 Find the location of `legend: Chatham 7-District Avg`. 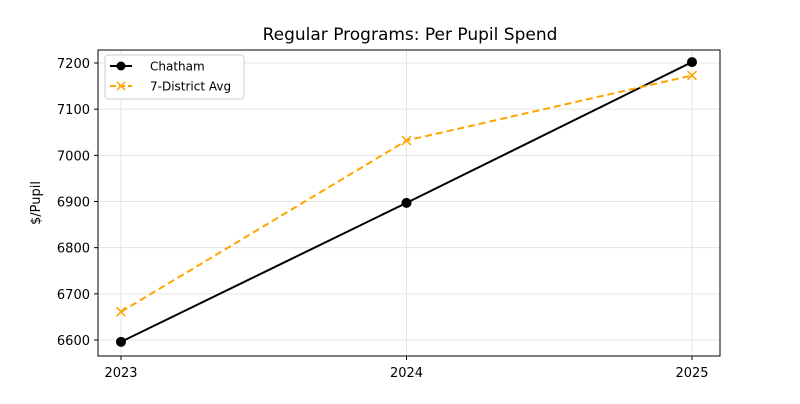

legend: Chatham 7-District Avg is located at coordinates (174, 77).